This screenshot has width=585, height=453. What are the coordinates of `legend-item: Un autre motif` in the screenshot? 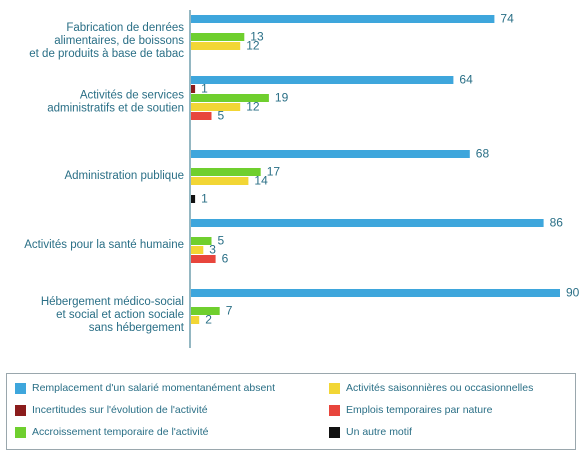 It's located at (370, 432).